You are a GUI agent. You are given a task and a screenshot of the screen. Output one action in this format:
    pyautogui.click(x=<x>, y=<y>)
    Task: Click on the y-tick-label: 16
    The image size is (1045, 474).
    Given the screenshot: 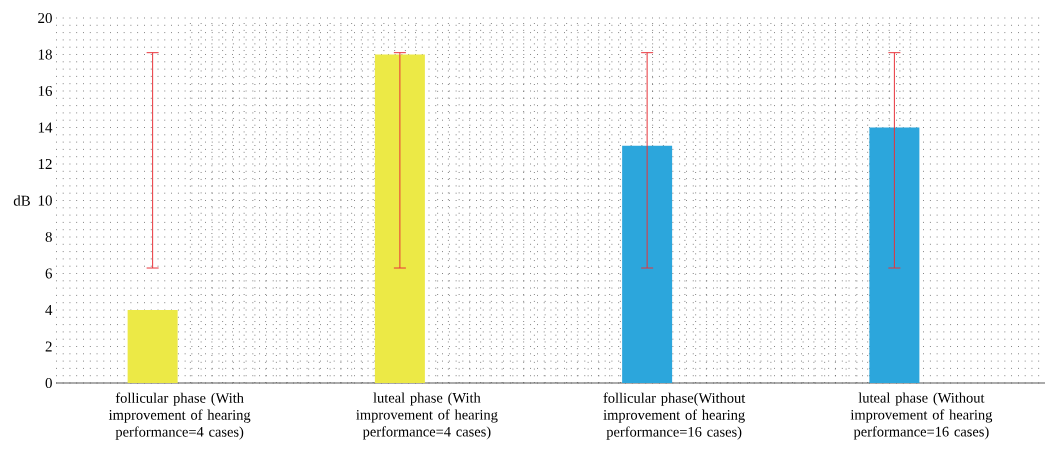 What is the action you would take?
    pyautogui.click(x=45, y=91)
    